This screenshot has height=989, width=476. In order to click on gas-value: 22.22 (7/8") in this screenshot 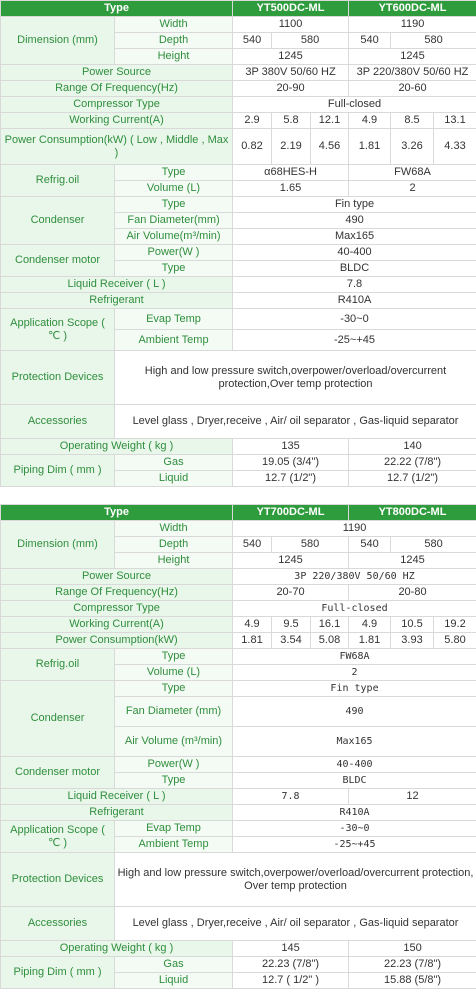, I will do `click(412, 463)`.